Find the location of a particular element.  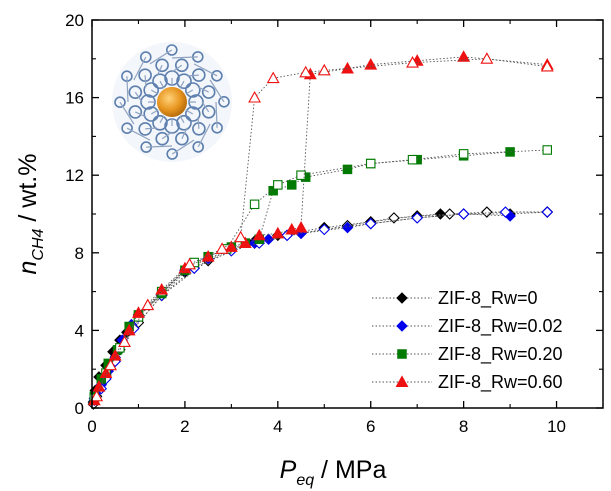

x-tick-label: 10 is located at coordinates (556, 426).